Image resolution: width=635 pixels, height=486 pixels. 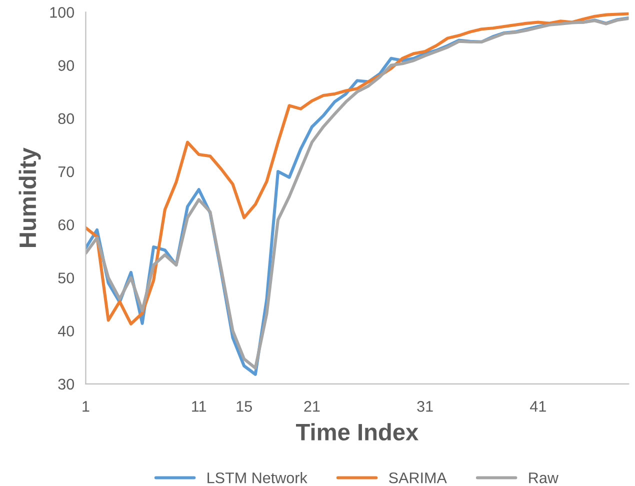 What do you see at coordinates (66, 172) in the screenshot?
I see `y-tick-label: 70` at bounding box center [66, 172].